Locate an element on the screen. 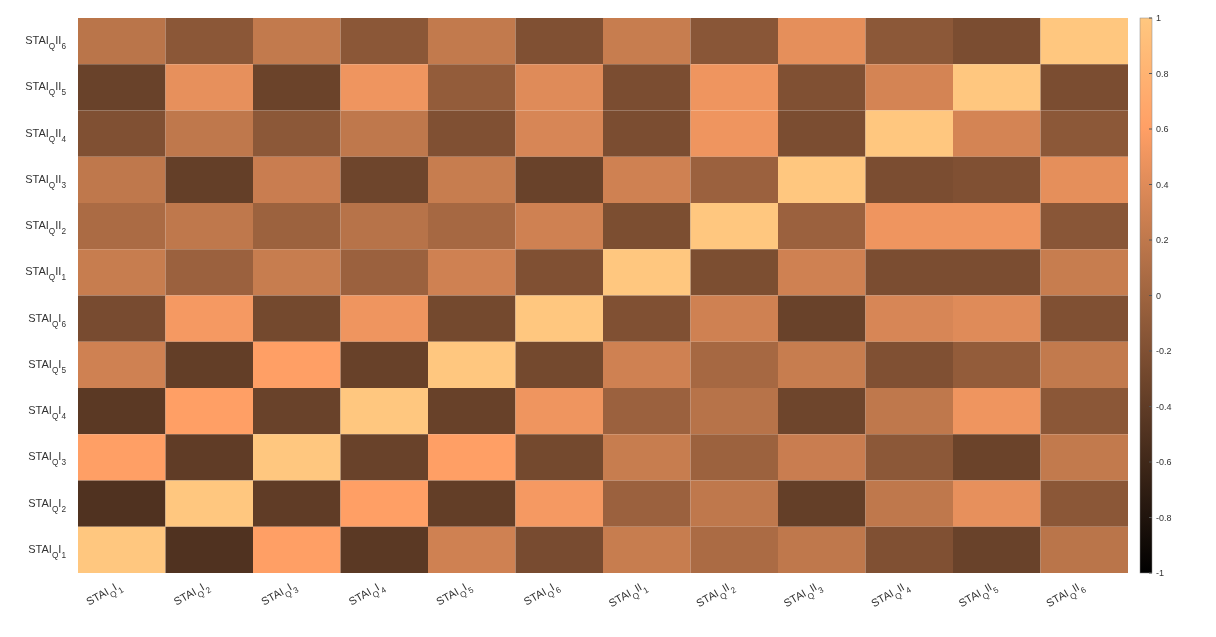  y-tick-label: STAI$_{Q}$II$_{3}$ is located at coordinates (46, 181).